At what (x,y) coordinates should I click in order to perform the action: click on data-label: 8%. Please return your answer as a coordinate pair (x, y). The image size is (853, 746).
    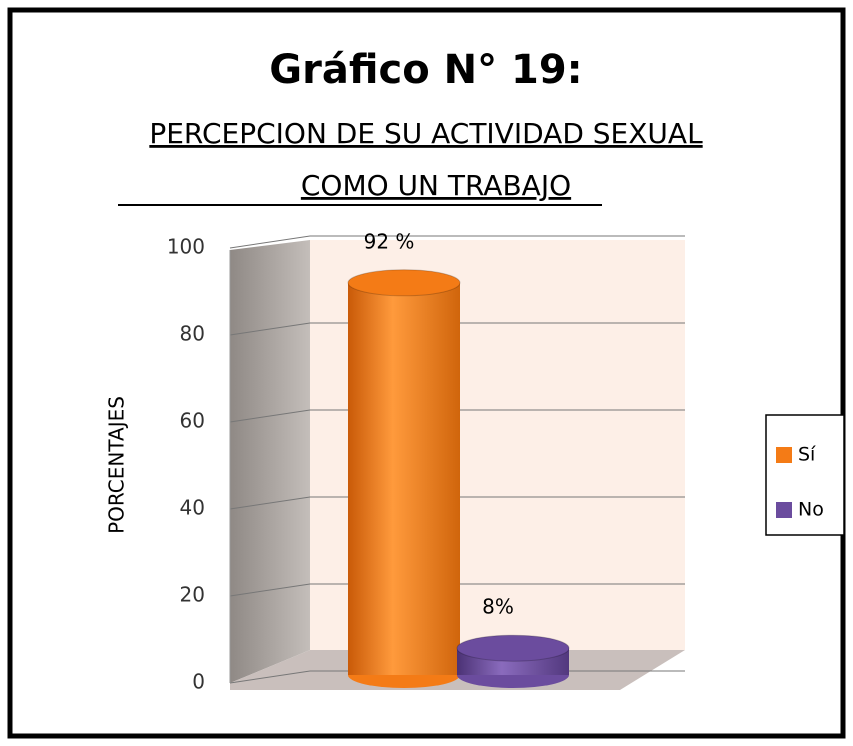
    Looking at the image, I should click on (498, 607).